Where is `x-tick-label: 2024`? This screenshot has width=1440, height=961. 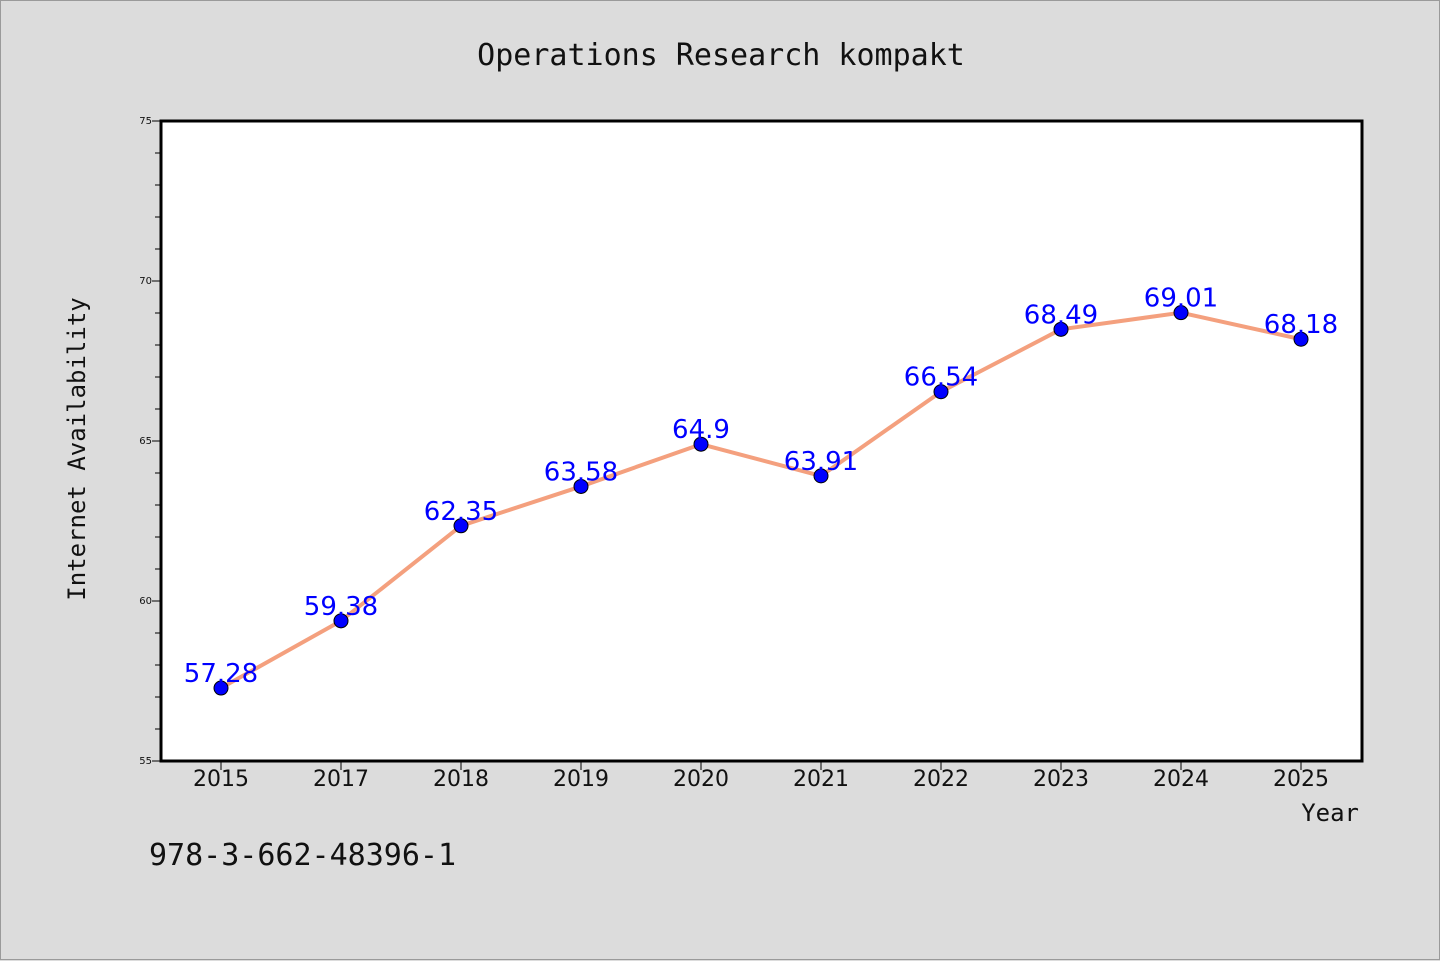
x-tick-label: 2024 is located at coordinates (1181, 779).